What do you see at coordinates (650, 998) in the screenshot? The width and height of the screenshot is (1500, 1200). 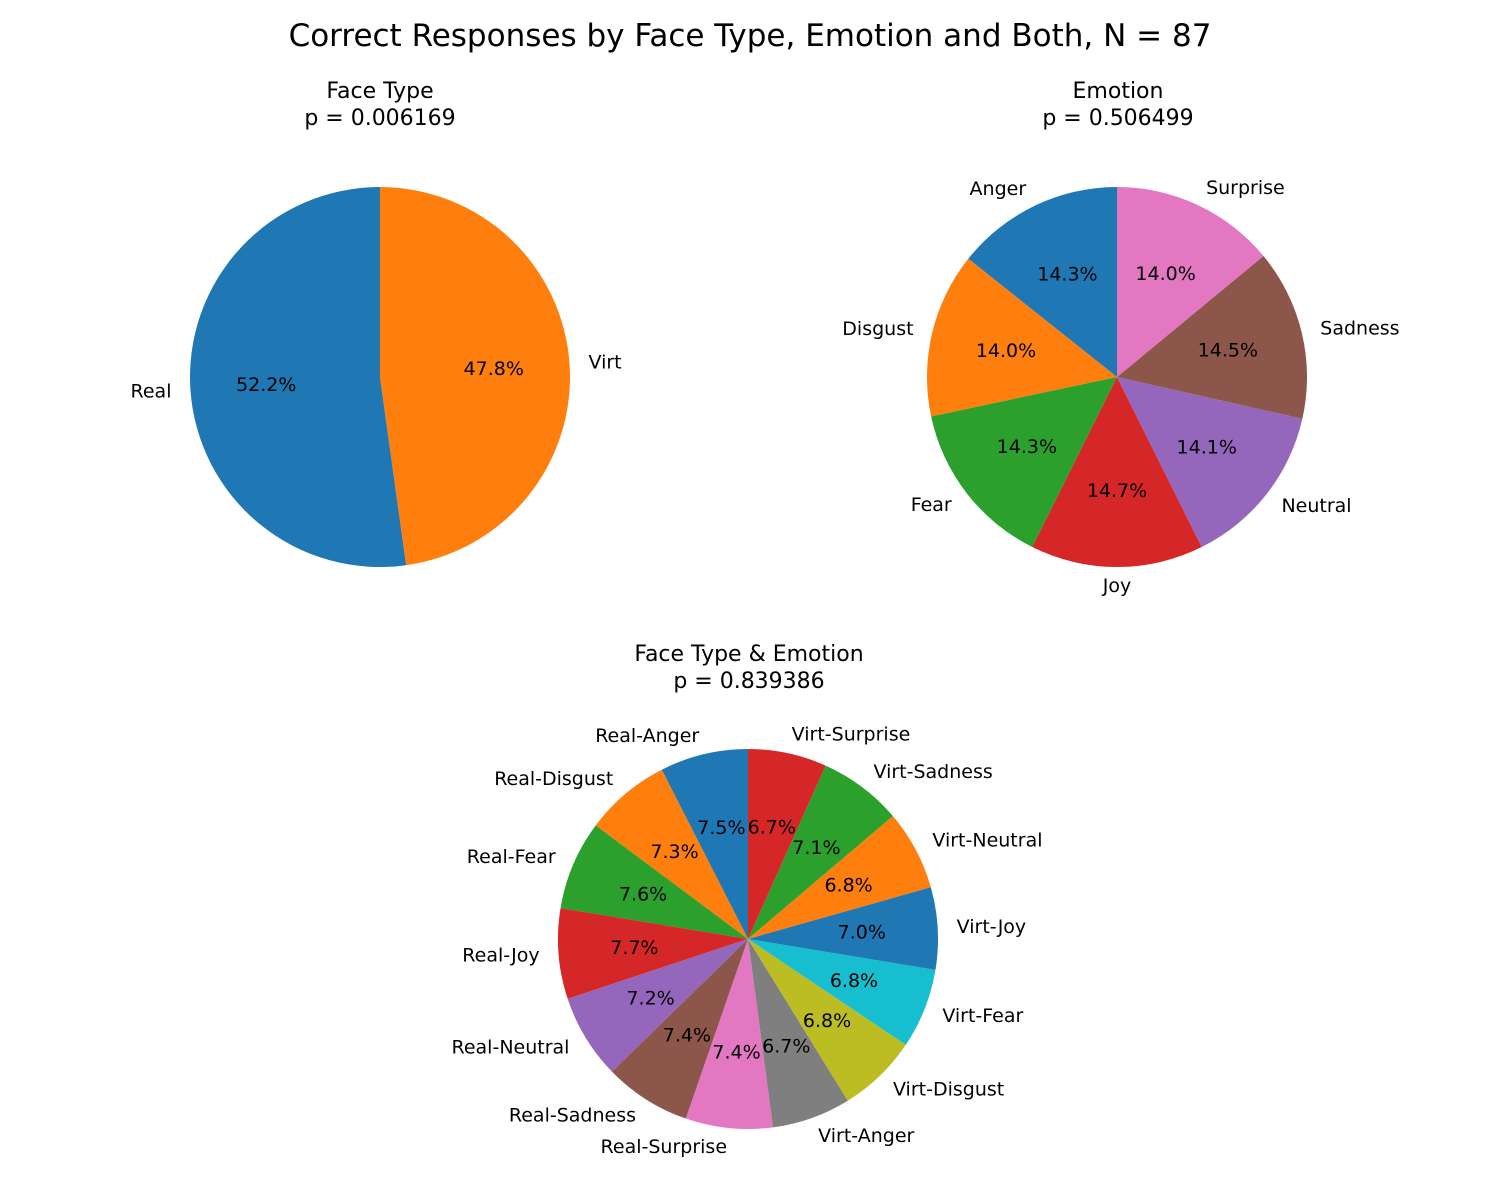 I see `pie-combined-pct-real-neutral: 7.2%` at bounding box center [650, 998].